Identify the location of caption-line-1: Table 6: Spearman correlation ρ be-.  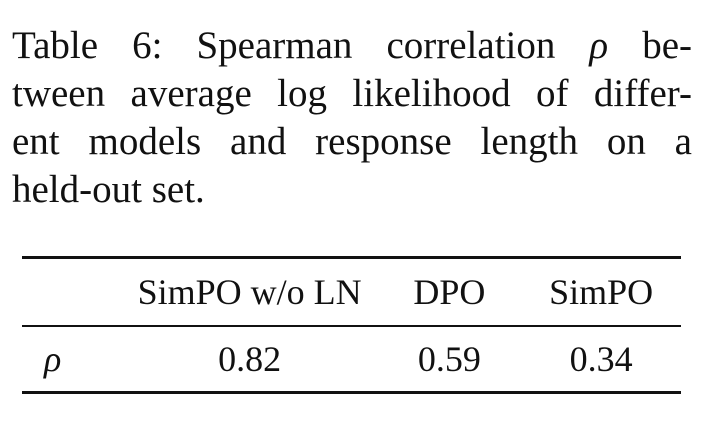
(352, 46).